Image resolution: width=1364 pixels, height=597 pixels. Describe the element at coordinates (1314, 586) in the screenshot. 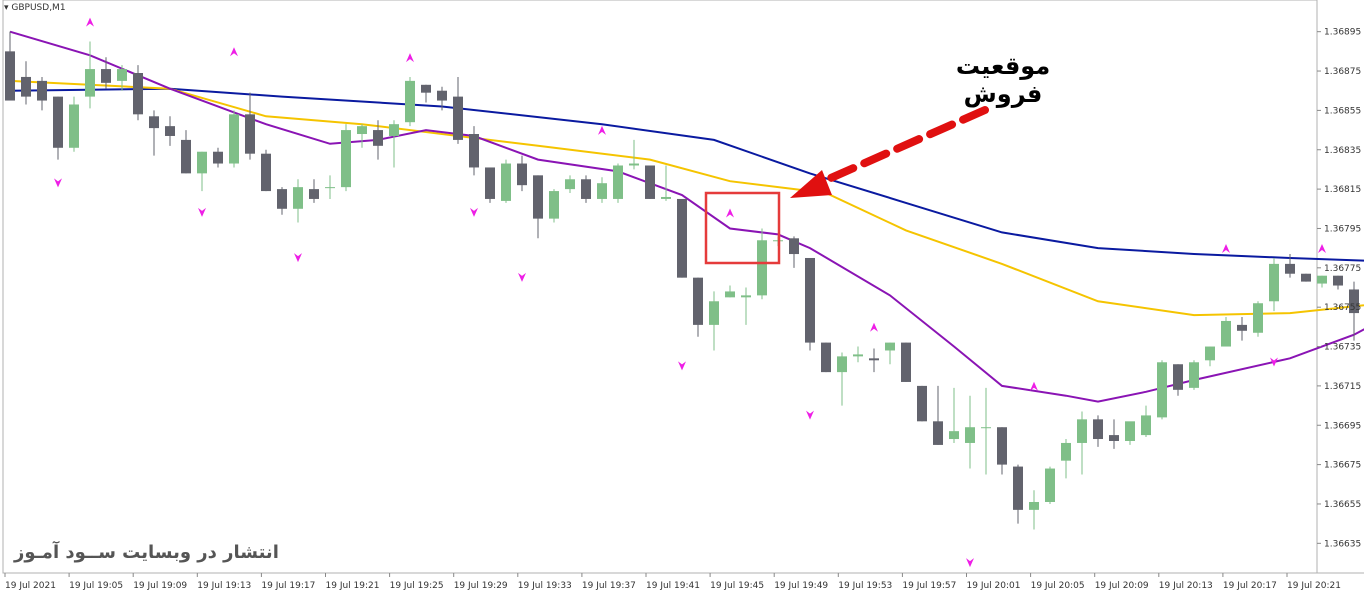

I see `time-tick-label-20: 19 Jul 20:21` at that location.